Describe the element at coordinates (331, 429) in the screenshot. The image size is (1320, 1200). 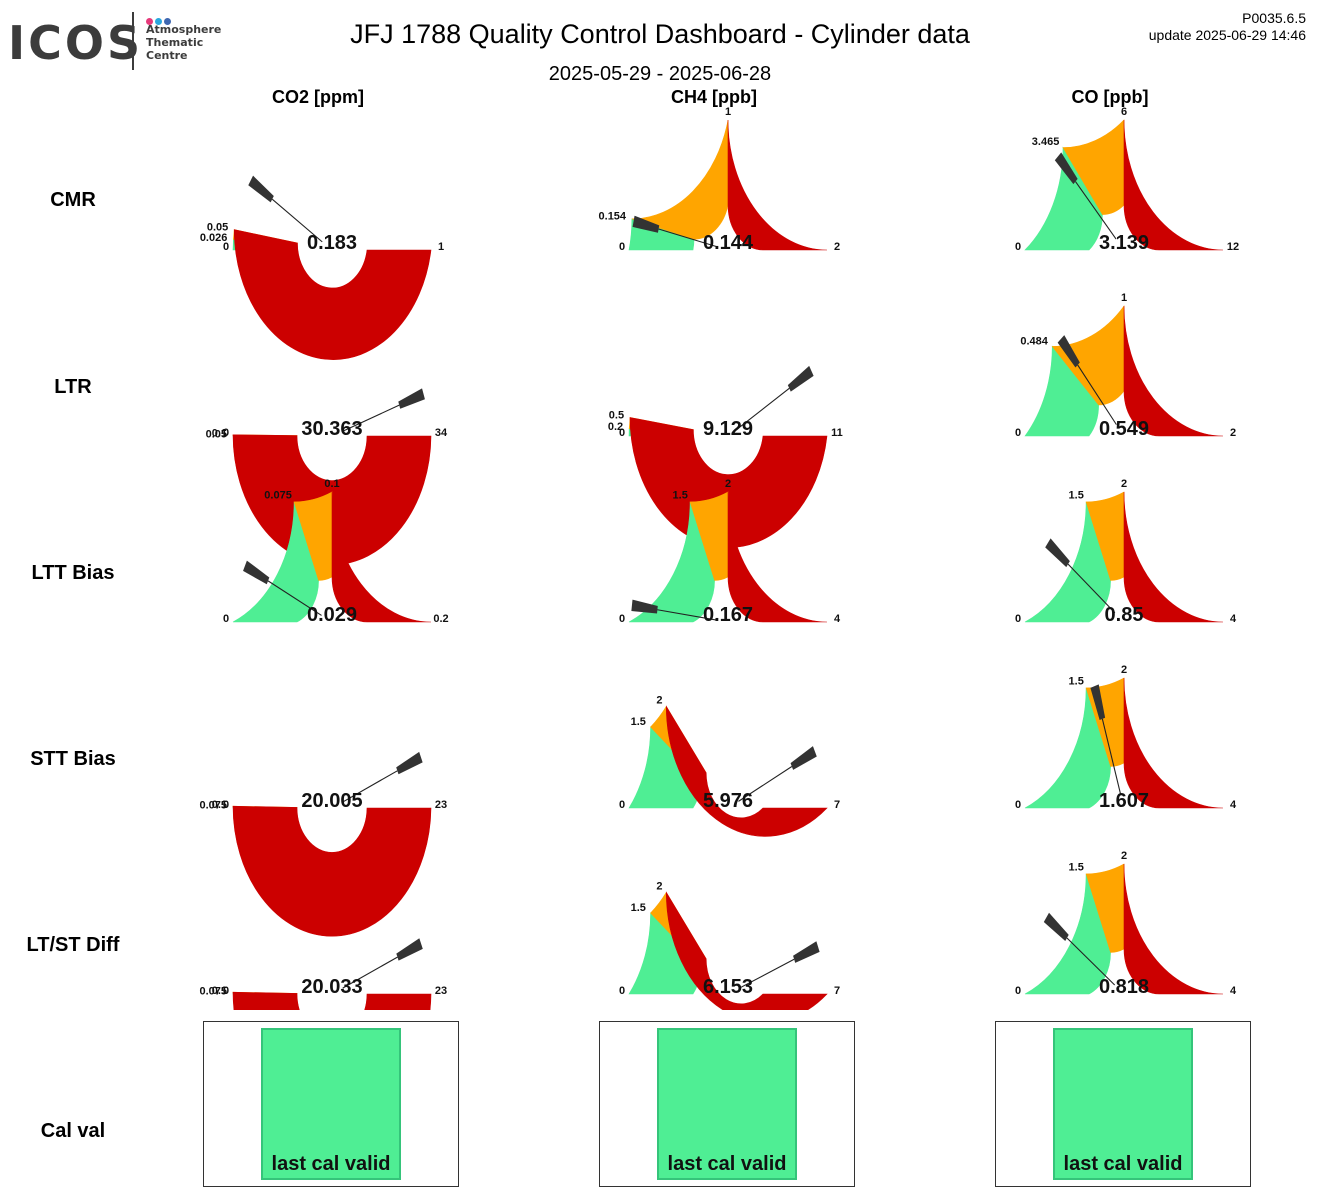
I see `gauge-value-label: 30.363` at that location.